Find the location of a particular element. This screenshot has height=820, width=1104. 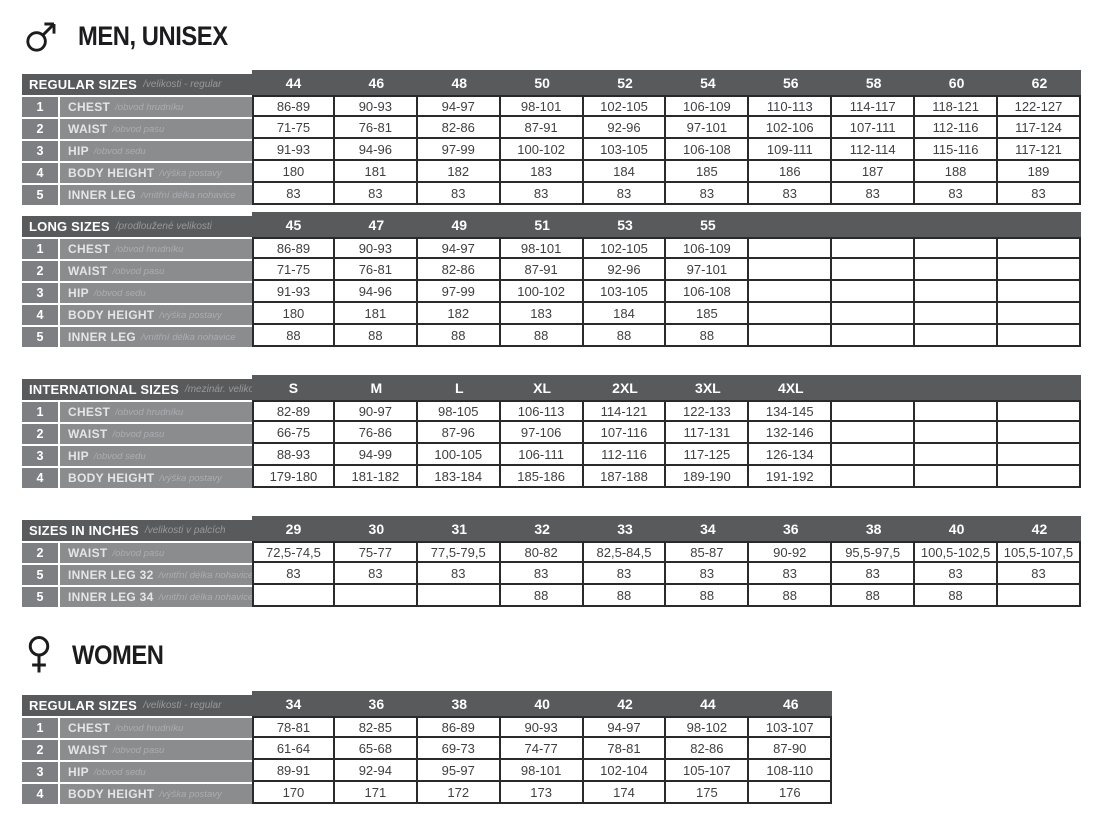

table-subtitle: /prodloužené velikosti is located at coordinates (163, 226).